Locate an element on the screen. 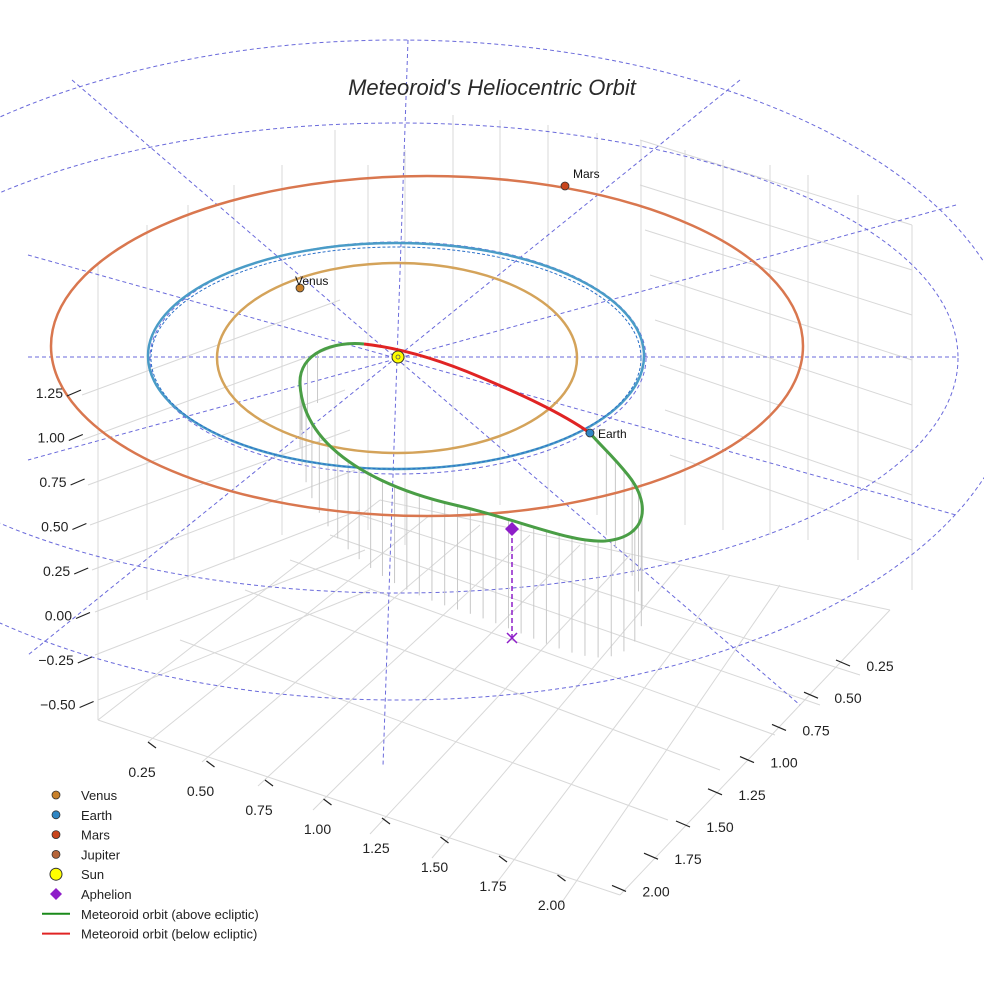  earth-orbit is located at coordinates (396, 356).